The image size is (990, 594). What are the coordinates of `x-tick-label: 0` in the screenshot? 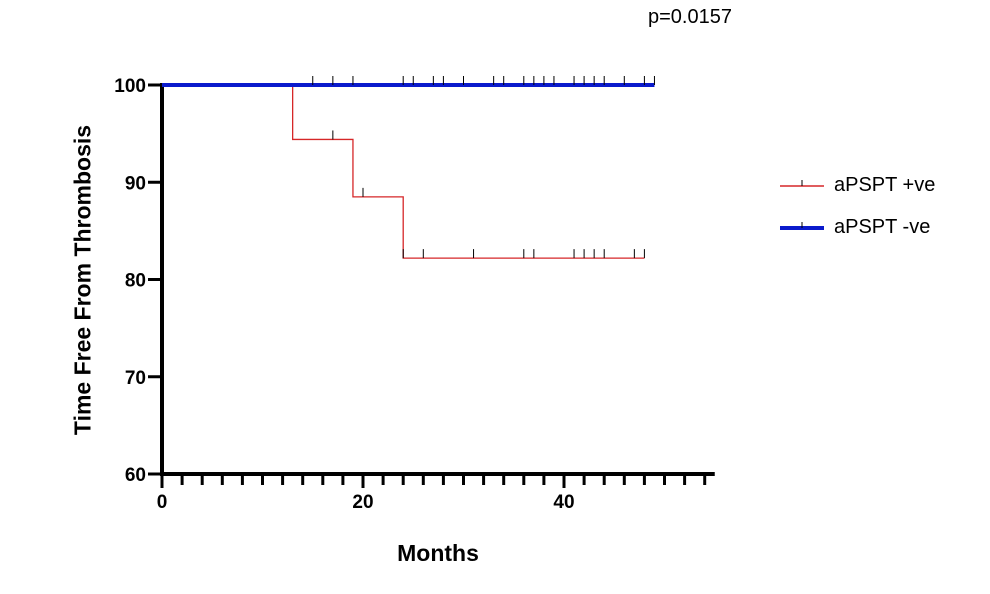 It's located at (162, 502).